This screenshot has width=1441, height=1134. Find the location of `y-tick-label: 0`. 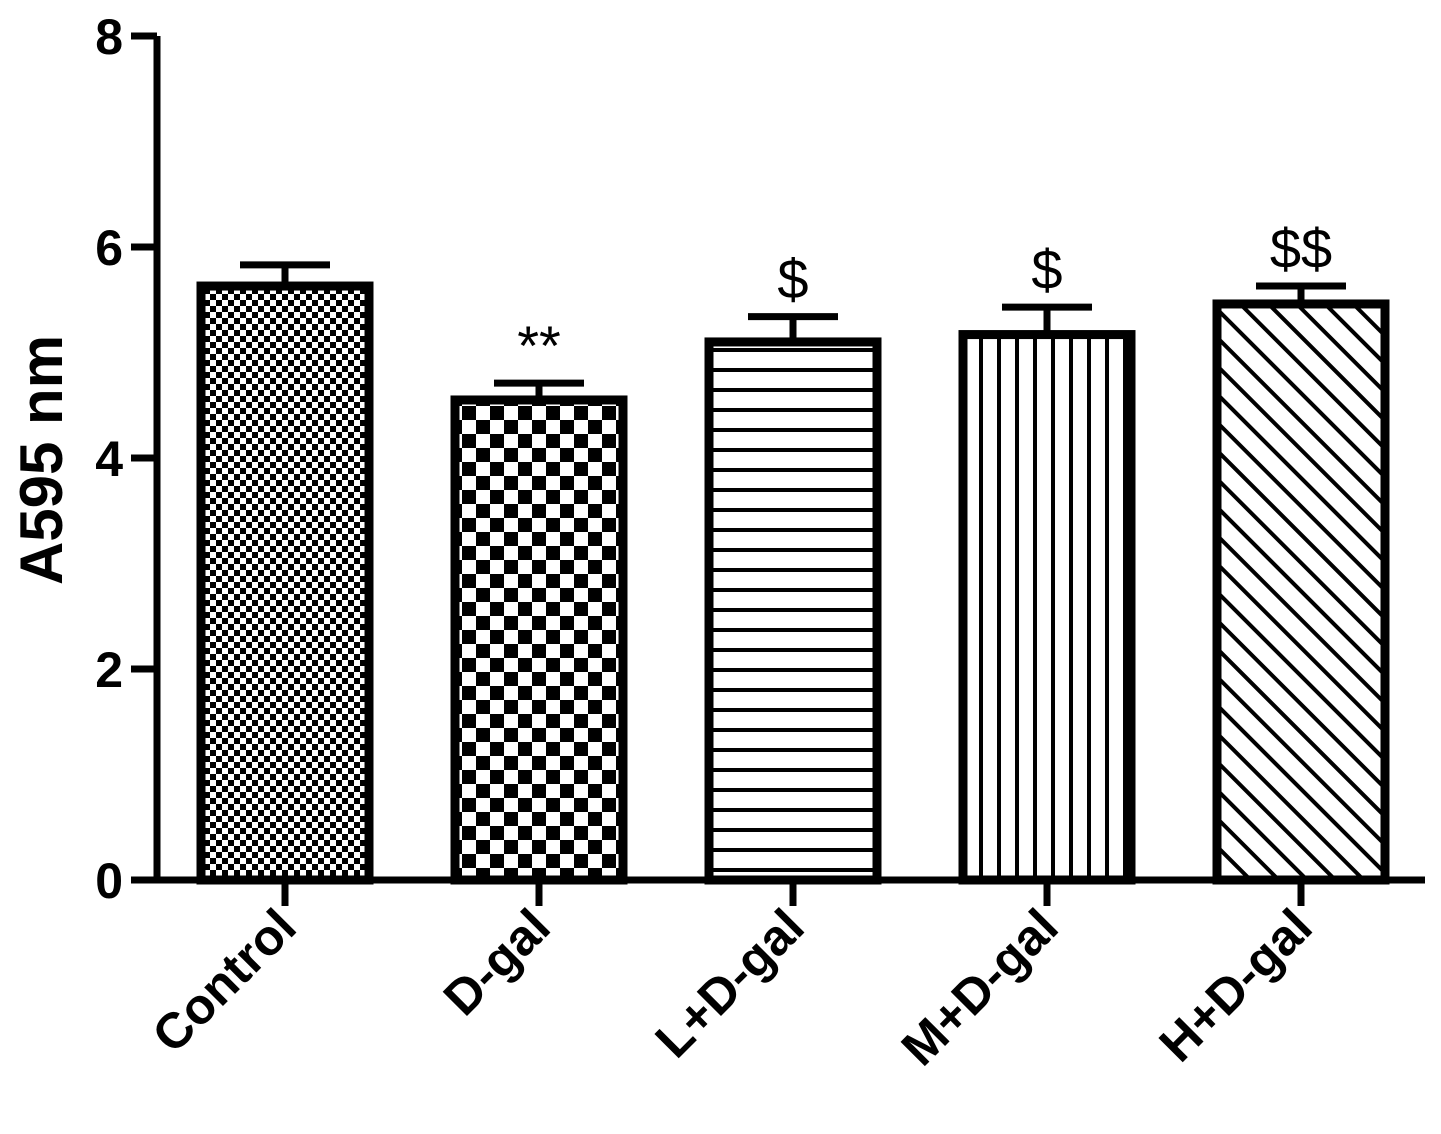

y-tick-label: 0 is located at coordinates (109, 881).